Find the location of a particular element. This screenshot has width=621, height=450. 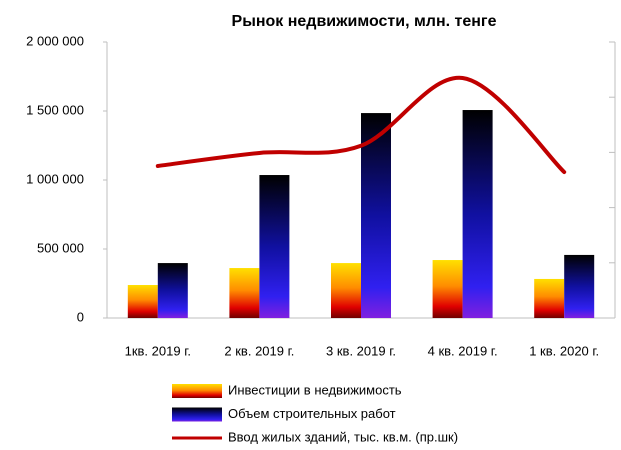

legend-label: Объем строительных работ is located at coordinates (312, 413).